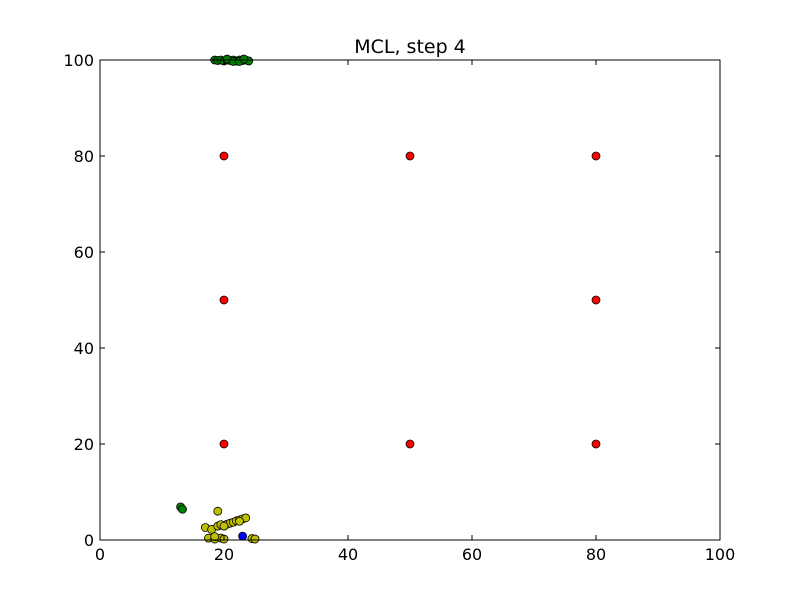  I want to click on y-tick-label-0: 0, so click(89, 540).